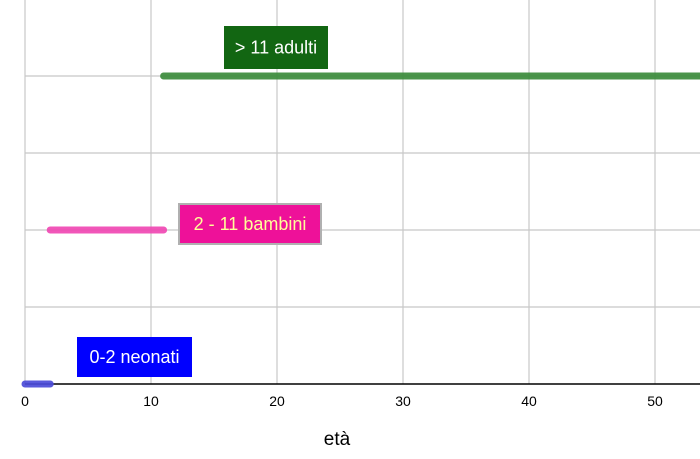 This screenshot has width=700, height=459. I want to click on x-tick-label: 30, so click(403, 401).